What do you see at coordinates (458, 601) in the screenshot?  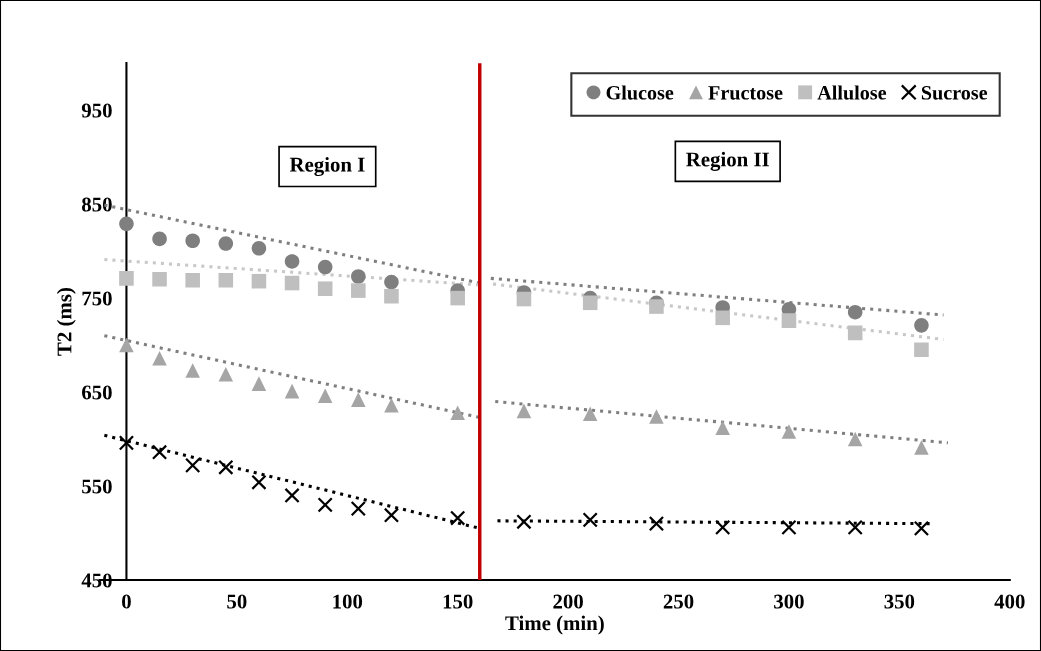 I see `x-tick-label: 150` at bounding box center [458, 601].